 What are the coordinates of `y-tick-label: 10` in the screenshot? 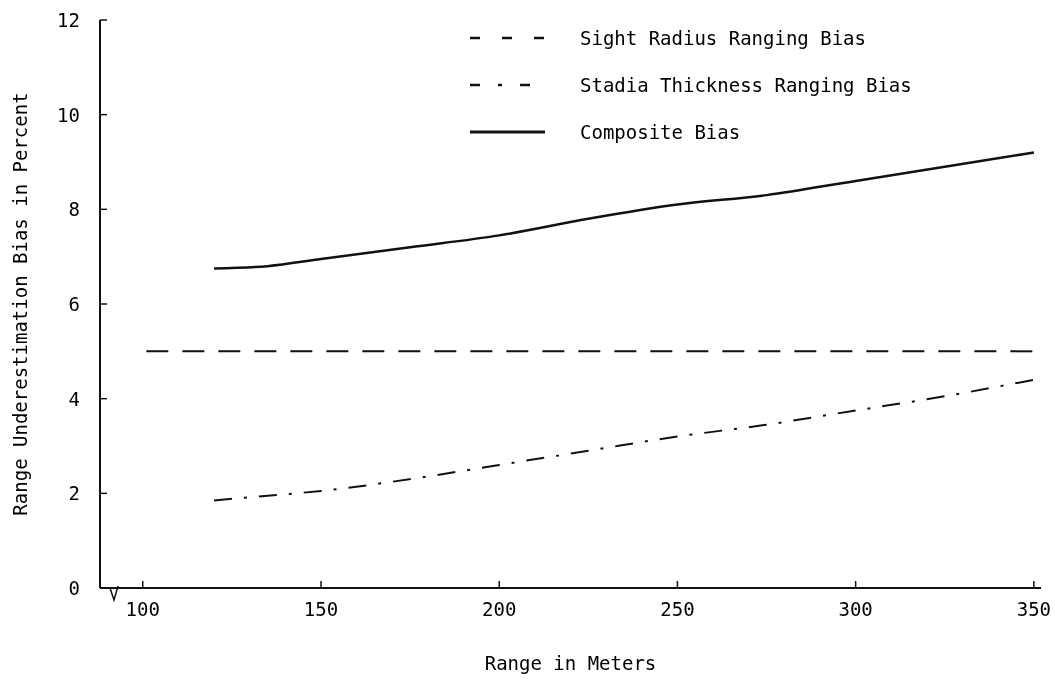 It's located at (68, 114).